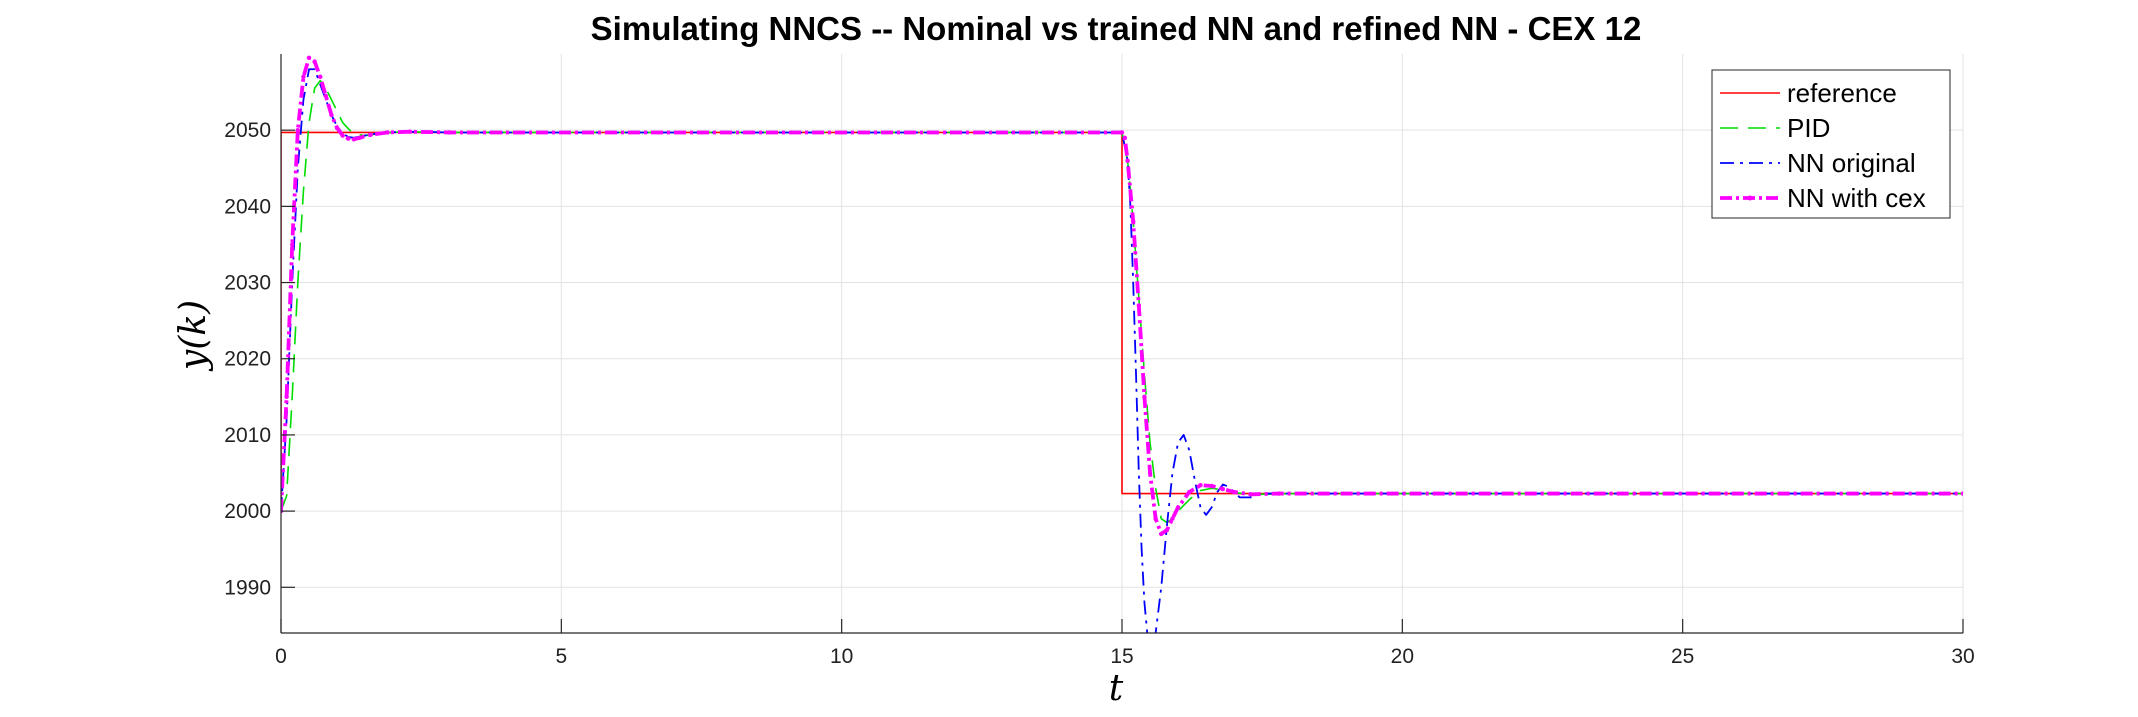  Describe the element at coordinates (1116, 688) in the screenshot. I see `x-axis-label: t` at that location.